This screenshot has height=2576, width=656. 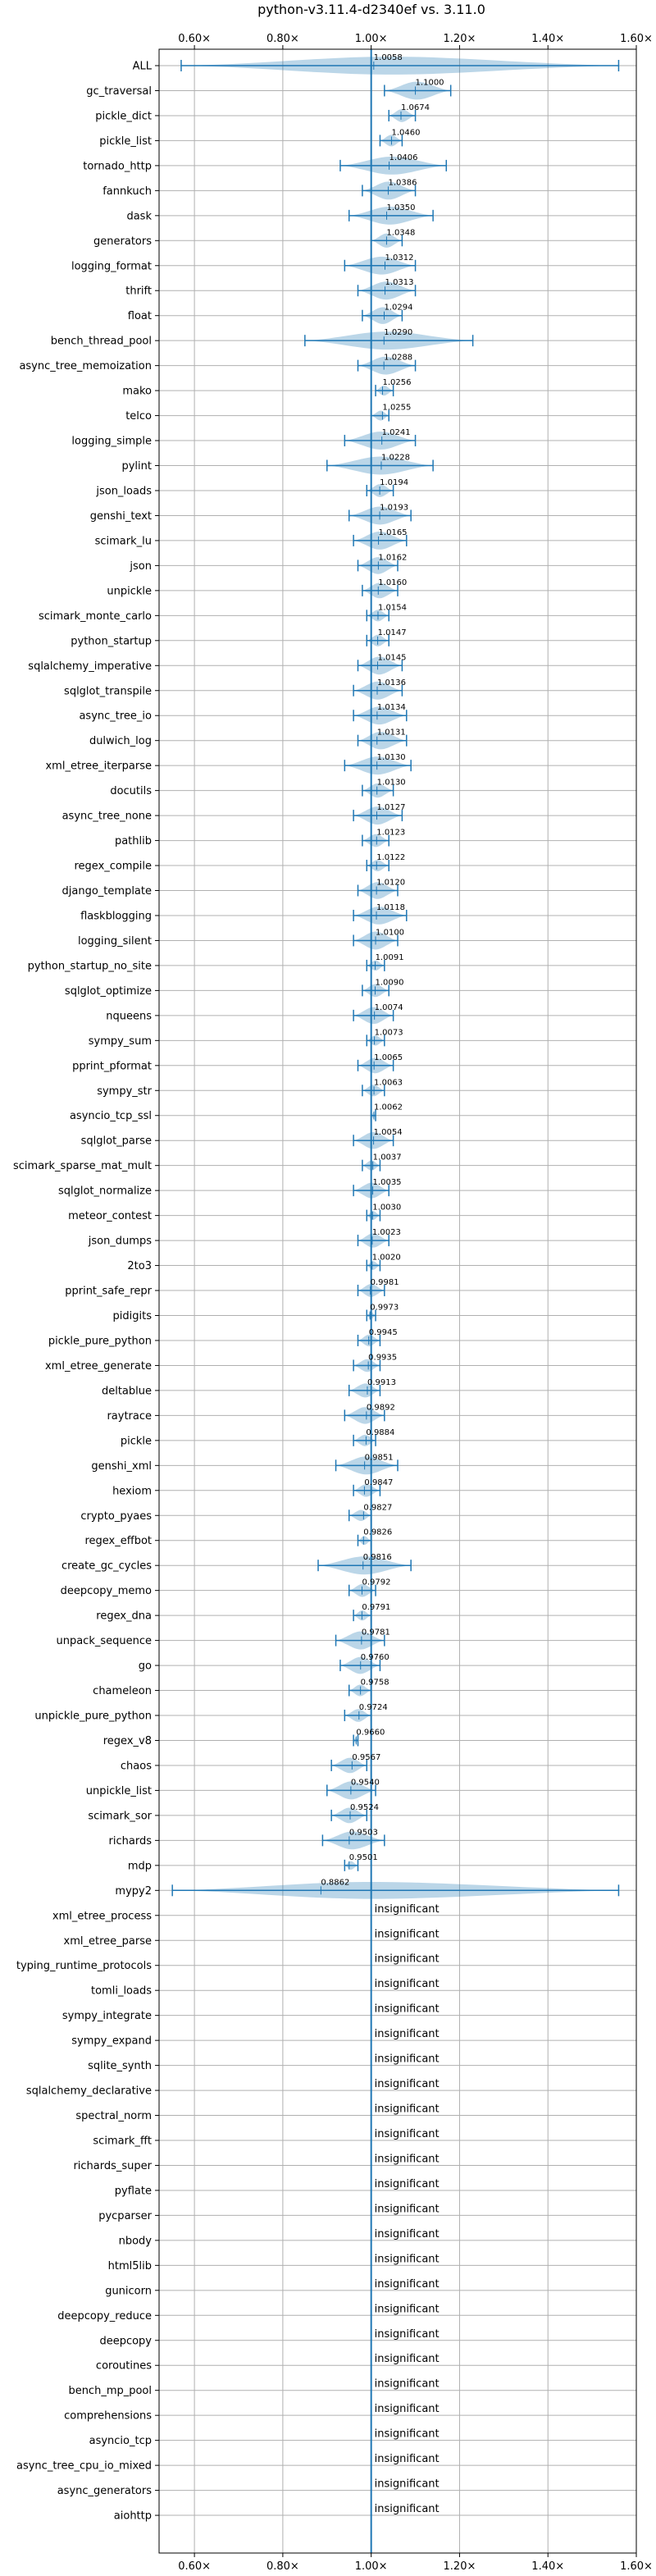 What do you see at coordinates (405, 133) in the screenshot?
I see `mean-value-label: 1.0460` at bounding box center [405, 133].